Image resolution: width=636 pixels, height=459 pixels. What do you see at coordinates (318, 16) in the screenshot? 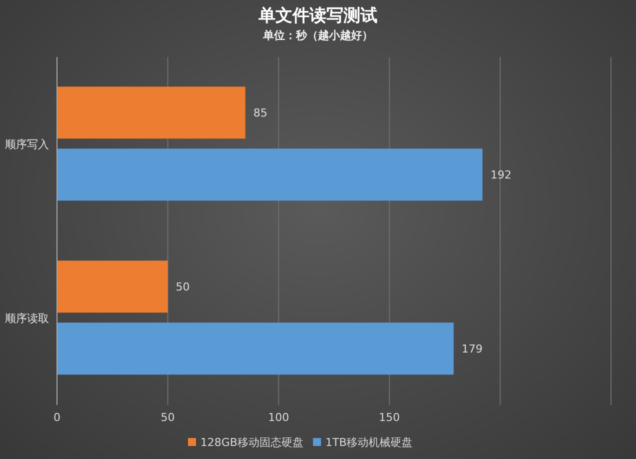
I see `chart-title: 单文件读写测试` at bounding box center [318, 16].